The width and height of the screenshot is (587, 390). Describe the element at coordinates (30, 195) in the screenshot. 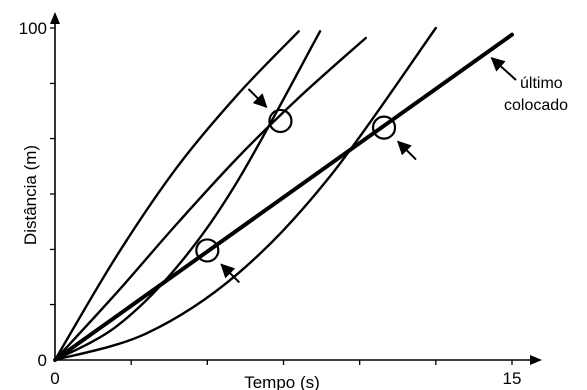

I see `y-axis-label: Distância (m)` at that location.